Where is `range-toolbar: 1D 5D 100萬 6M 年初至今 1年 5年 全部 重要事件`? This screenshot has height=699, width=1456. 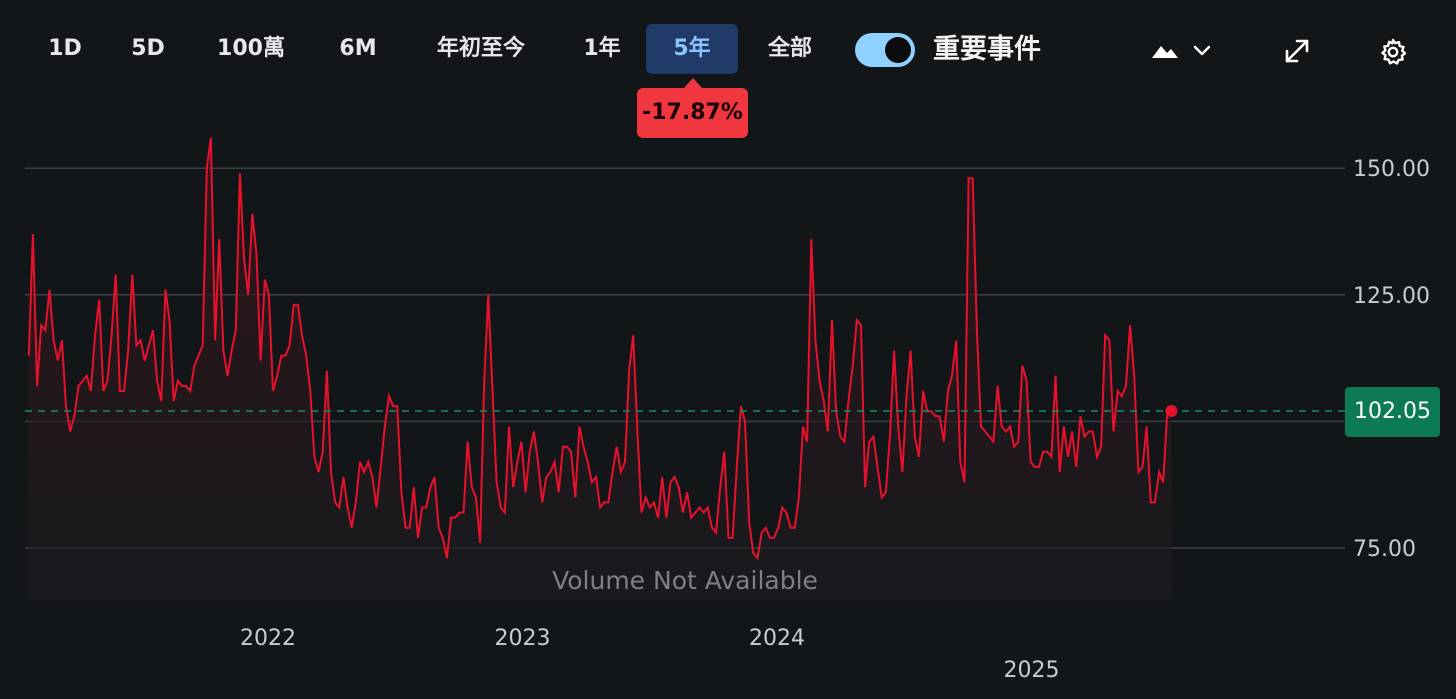 range-toolbar: 1D 5D 100萬 6M 年初至今 1年 5年 全部 重要事件 is located at coordinates (728, 50).